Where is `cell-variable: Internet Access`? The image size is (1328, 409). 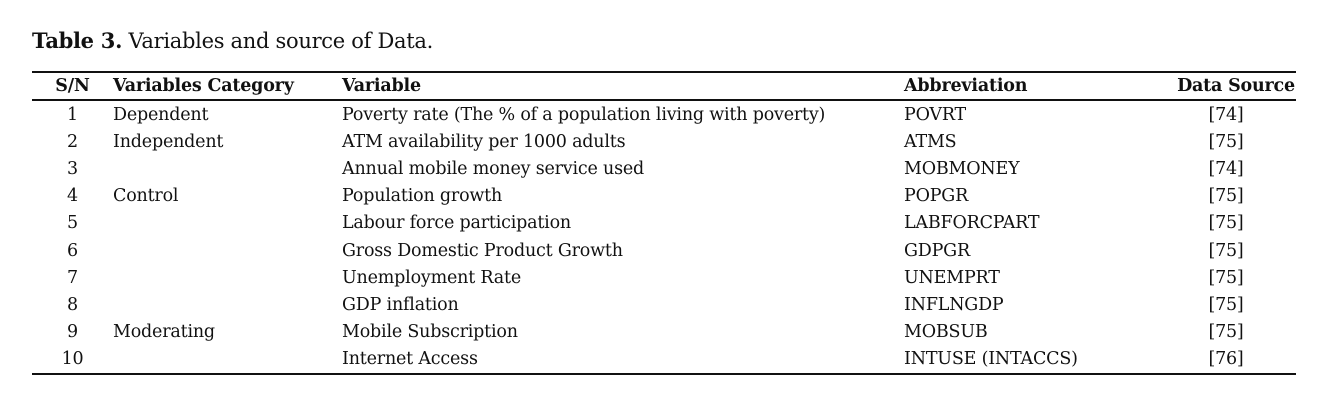 cell-variable: Internet Access is located at coordinates (410, 359).